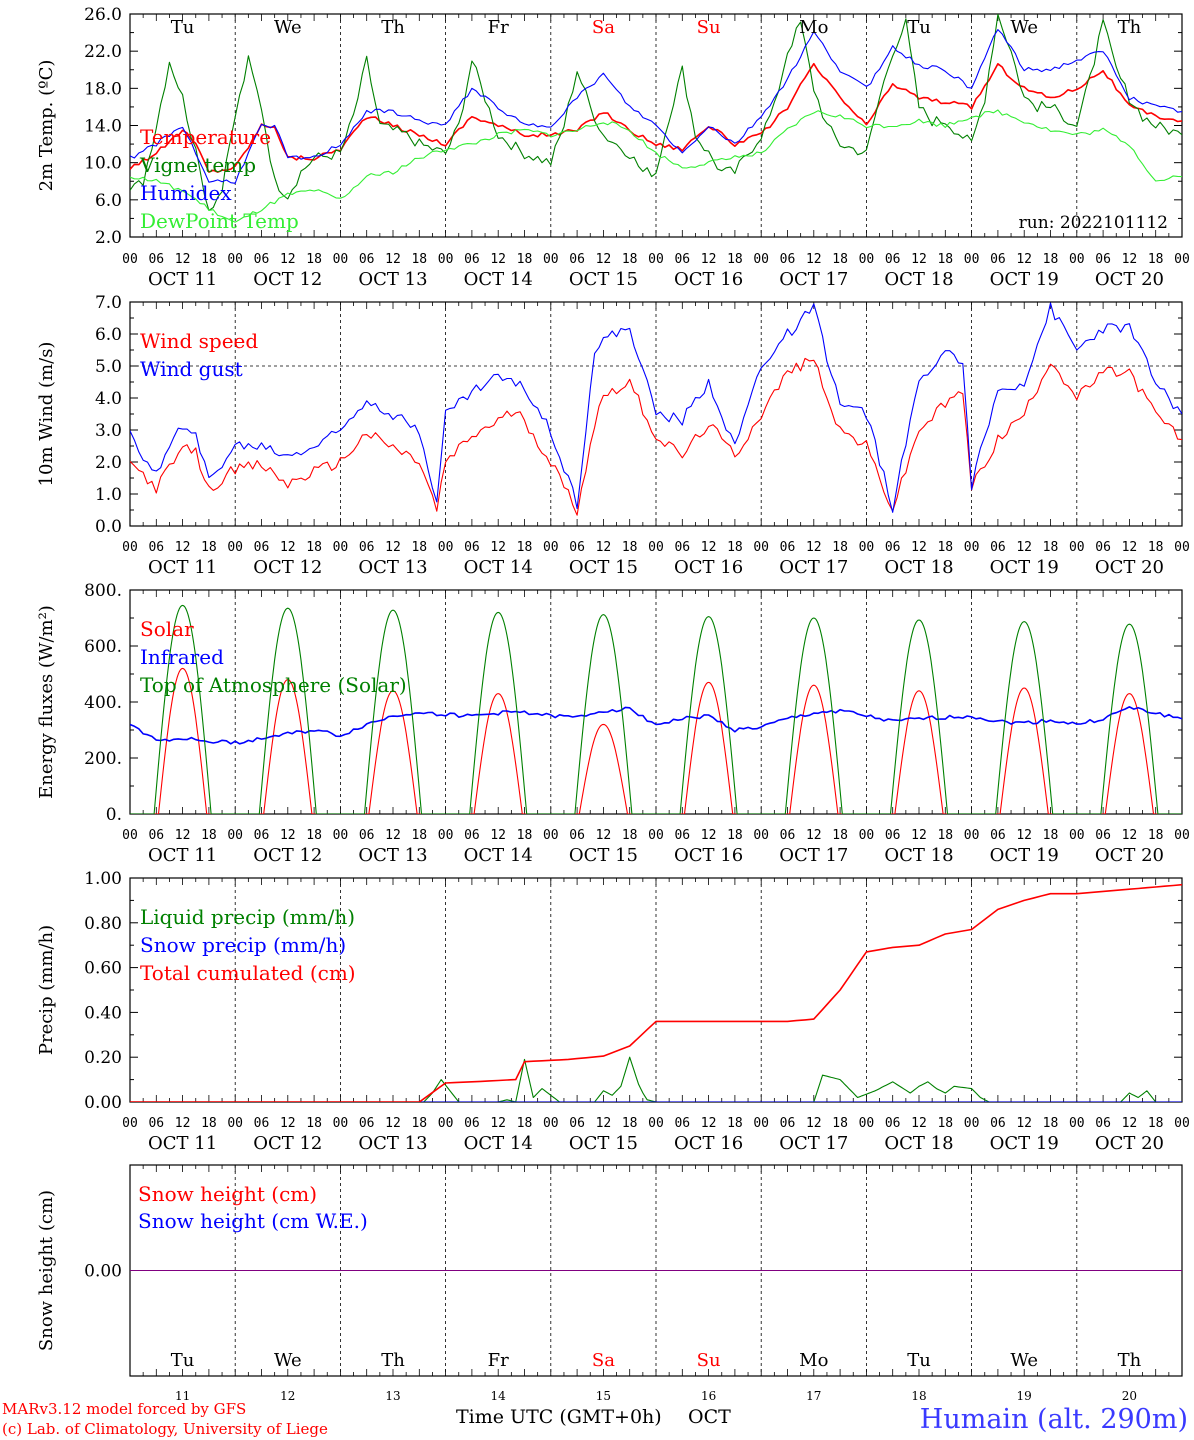 The width and height of the screenshot is (1194, 1440). Describe the element at coordinates (103, 52) in the screenshot. I see `y-tick-label: 22.0` at that location.